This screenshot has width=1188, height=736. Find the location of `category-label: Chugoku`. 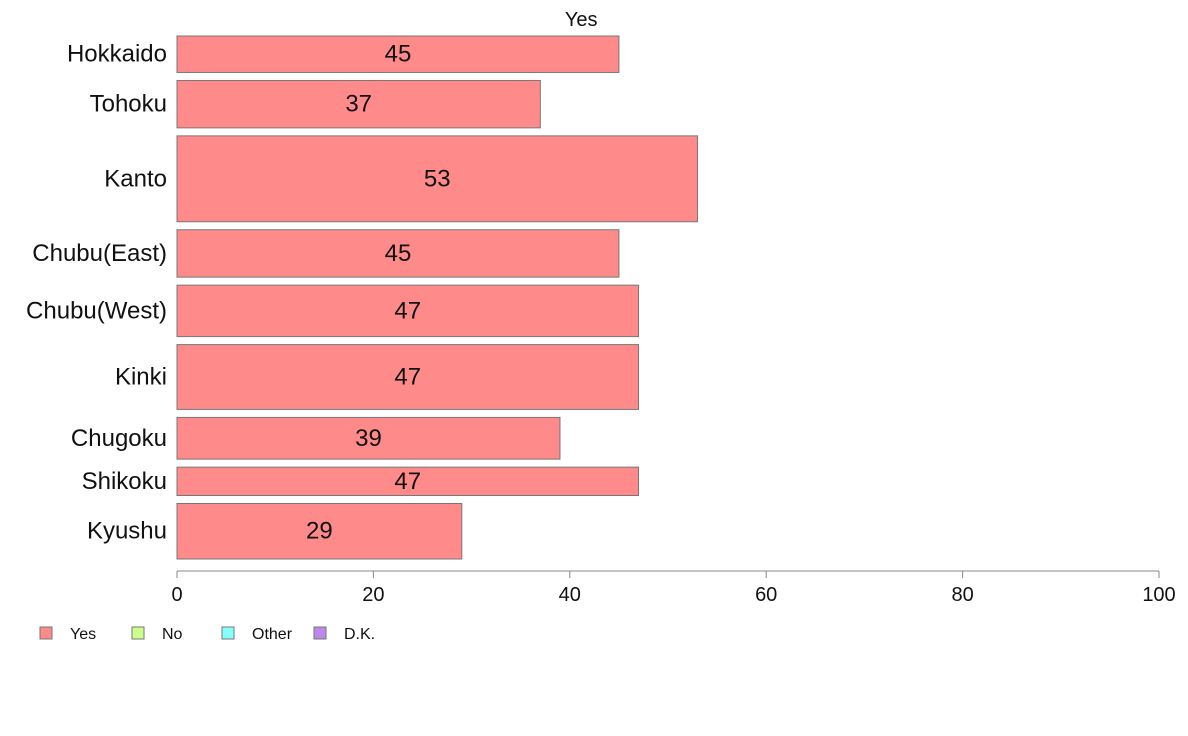

category-label: Chugoku is located at coordinates (119, 438).